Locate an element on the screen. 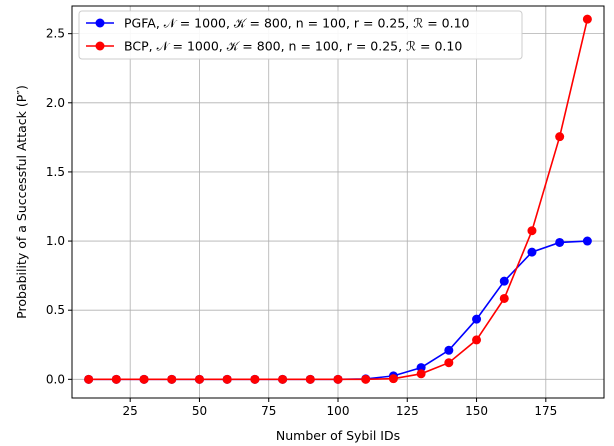 The image size is (614, 446). y-axis-ticks: 0.0 0.5 1.0 1.5 2.0 2.5 is located at coordinates (59, 206).